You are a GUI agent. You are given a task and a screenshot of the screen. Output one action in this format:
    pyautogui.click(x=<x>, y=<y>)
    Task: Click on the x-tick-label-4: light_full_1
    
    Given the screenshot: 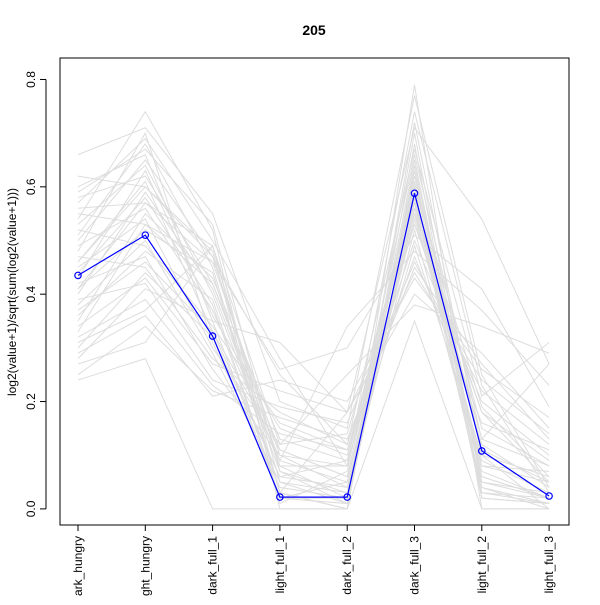 What is the action you would take?
    pyautogui.click(x=280, y=565)
    